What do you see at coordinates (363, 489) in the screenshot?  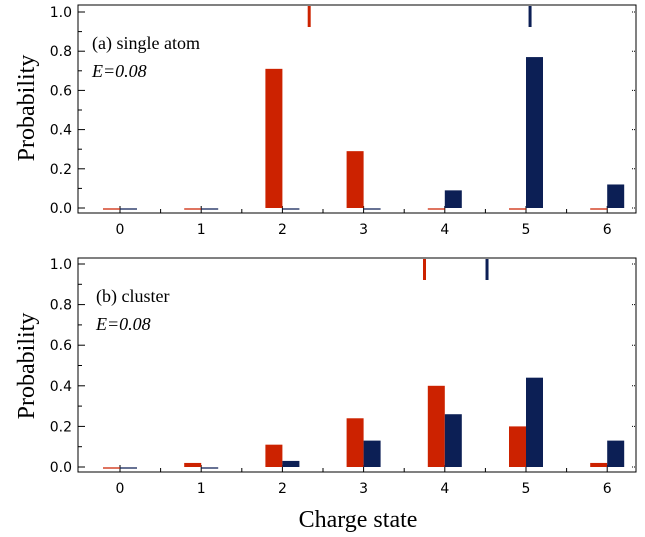 I see `panel-b-x-tick-label: 3` at bounding box center [363, 489].